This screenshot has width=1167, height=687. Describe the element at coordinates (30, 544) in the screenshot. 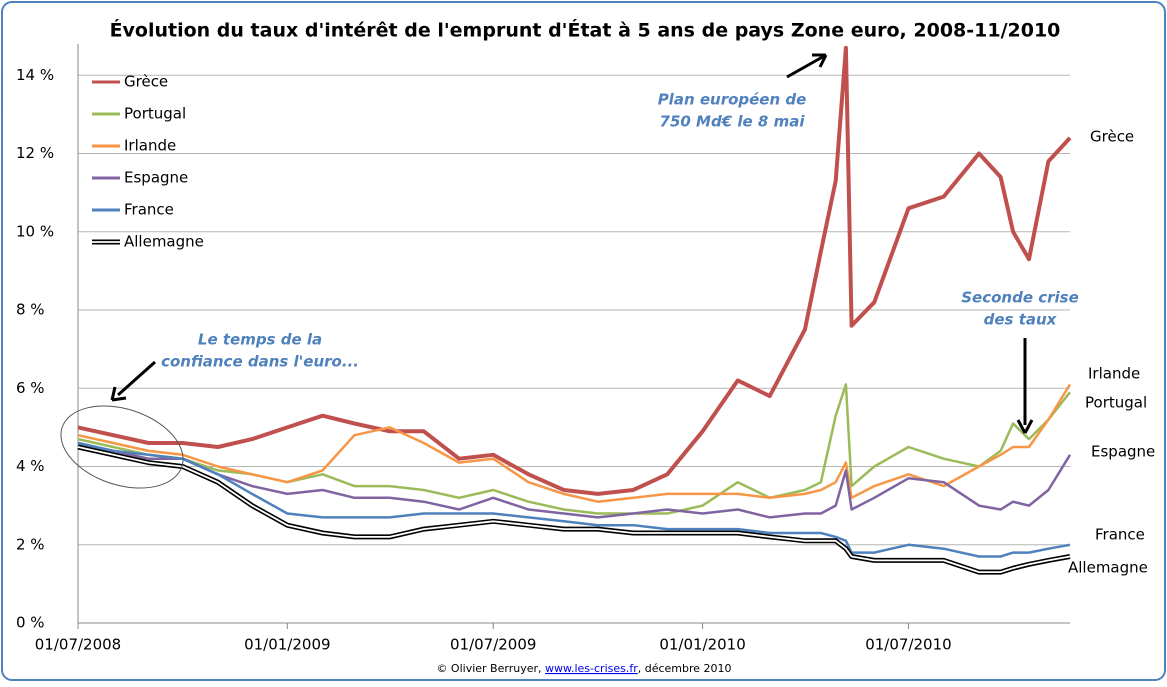

I see `y-tick-label: 2 %` at that location.